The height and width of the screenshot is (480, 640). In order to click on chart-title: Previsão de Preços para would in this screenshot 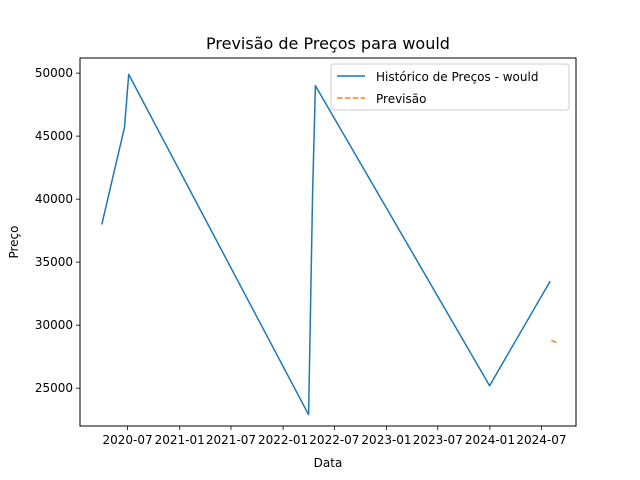, I will do `click(328, 43)`.